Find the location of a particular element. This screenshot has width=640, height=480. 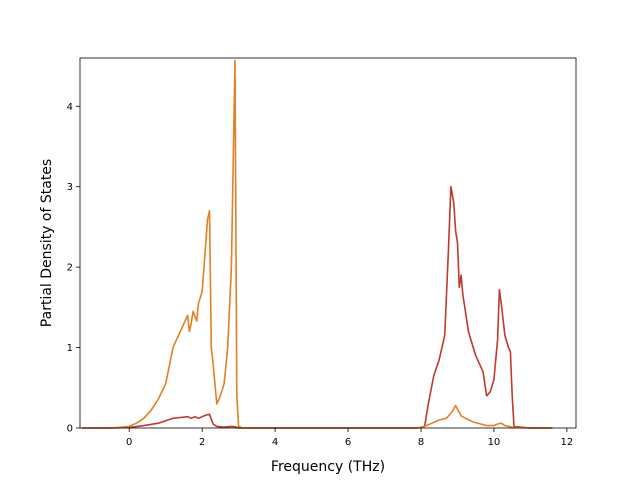

x-axis: 0 2 4 6 8 10 12 is located at coordinates (349, 438).